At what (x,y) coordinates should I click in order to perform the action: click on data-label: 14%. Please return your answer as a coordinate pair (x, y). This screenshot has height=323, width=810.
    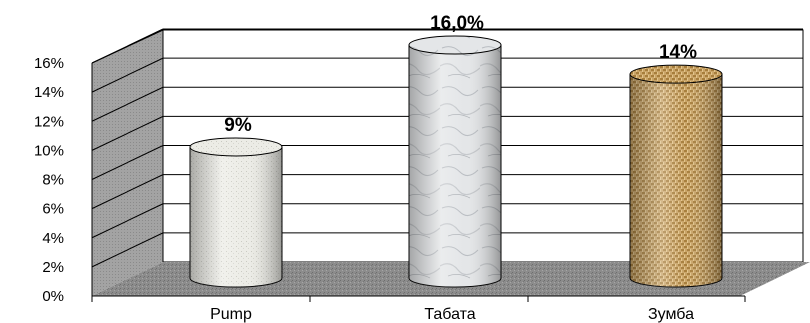
    Looking at the image, I should click on (678, 52).